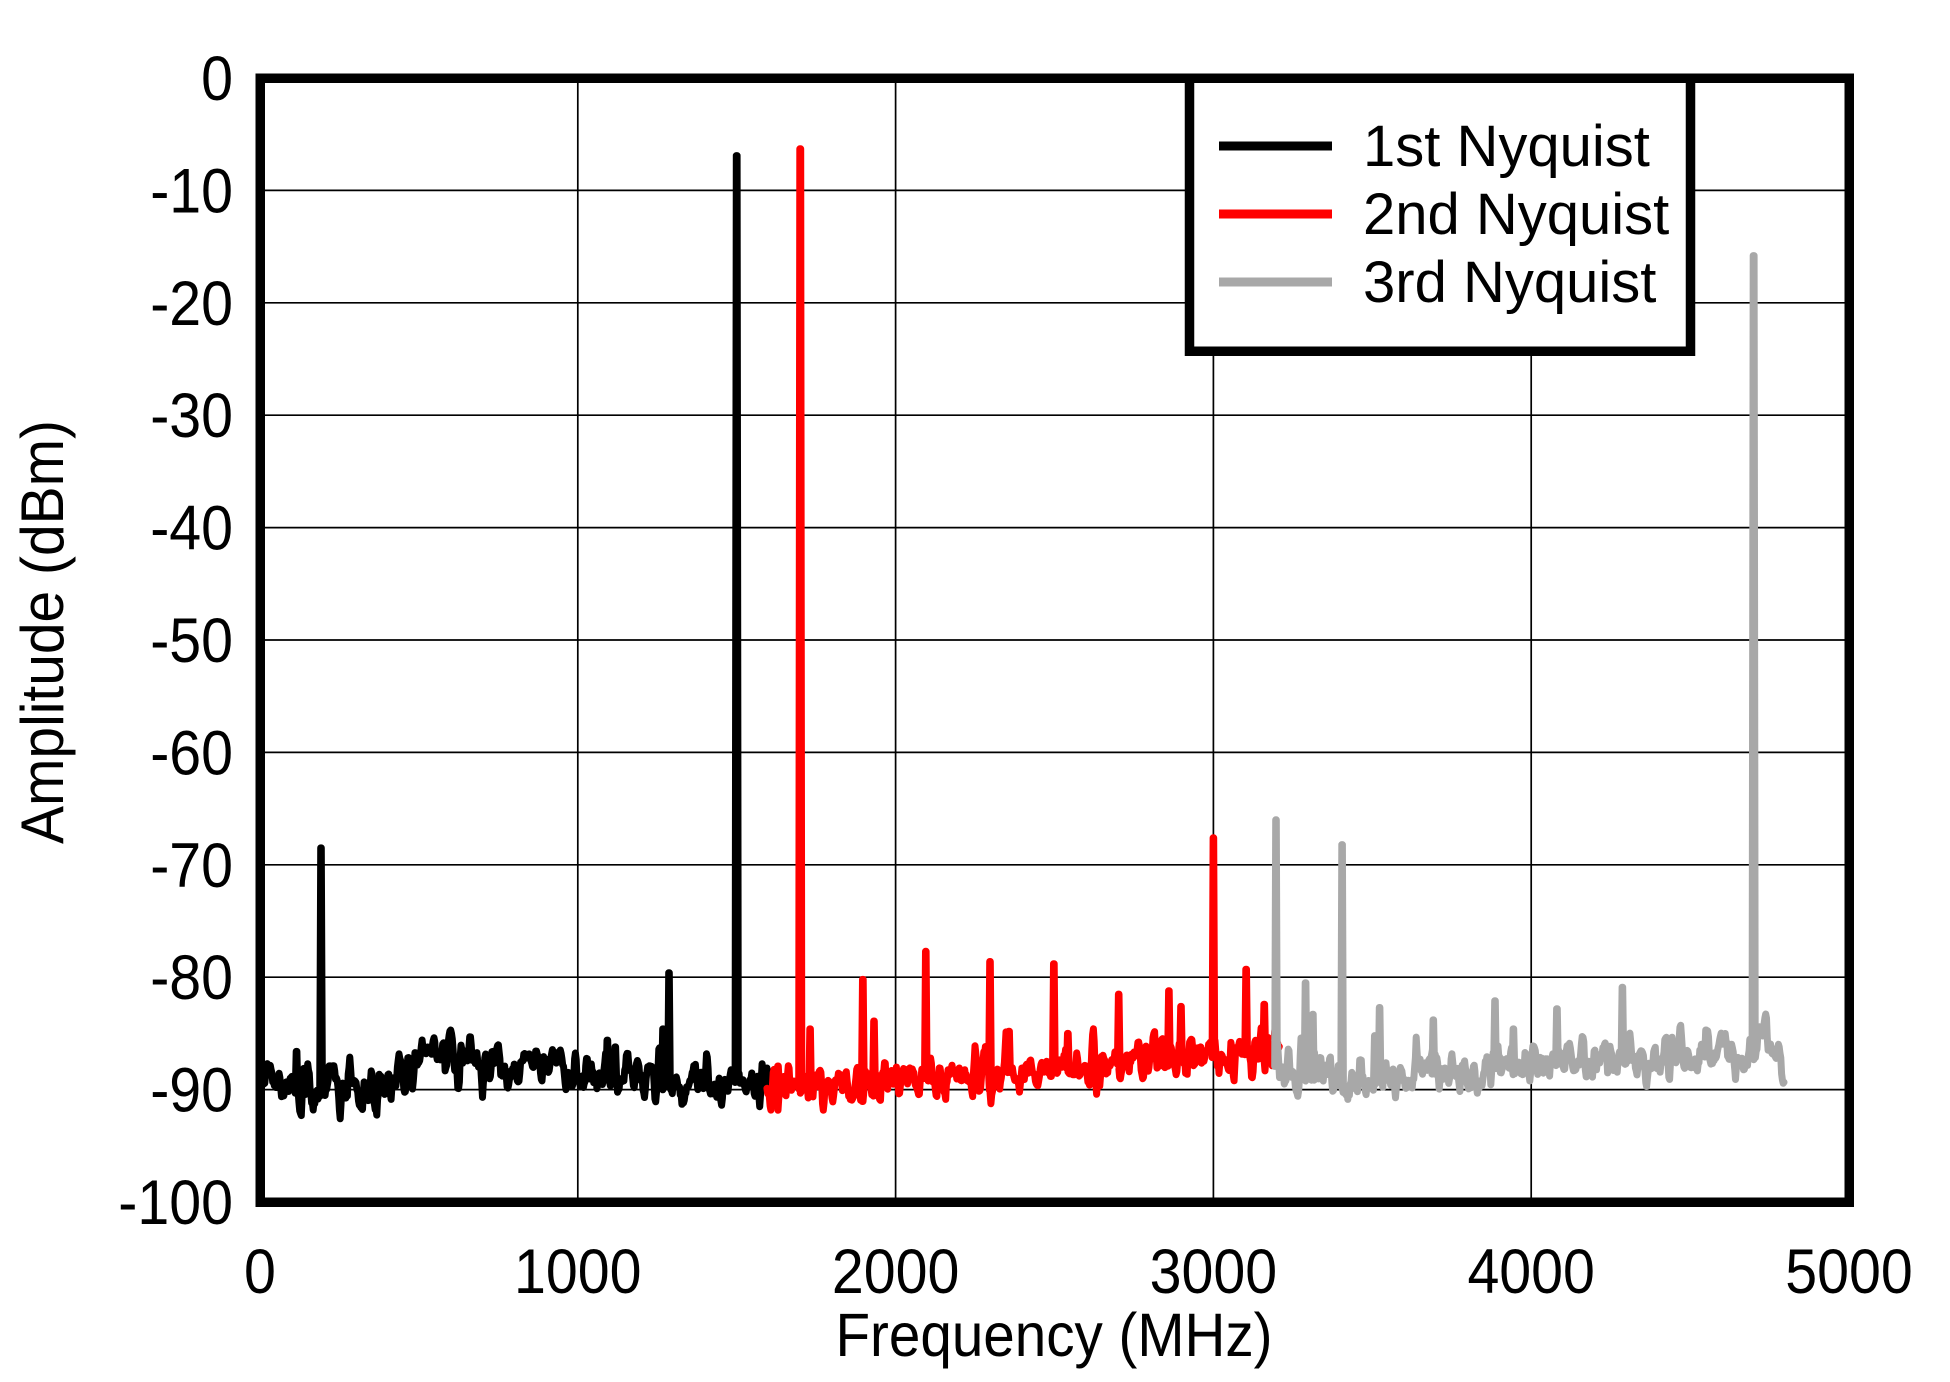  I want to click on svg-text: -10, so click(191, 191).